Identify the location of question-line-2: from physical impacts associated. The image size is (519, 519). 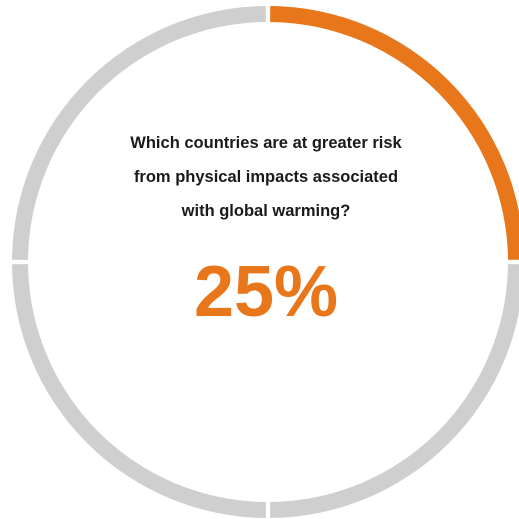
(266, 177).